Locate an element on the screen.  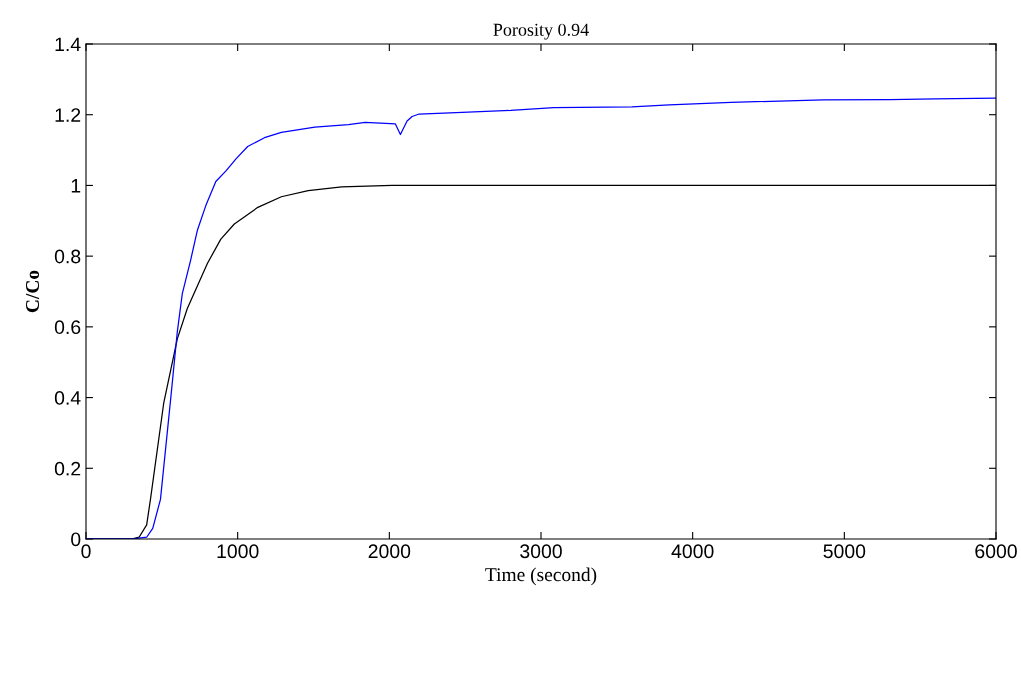
chart-title: Porosity 0.94 is located at coordinates (541, 31).